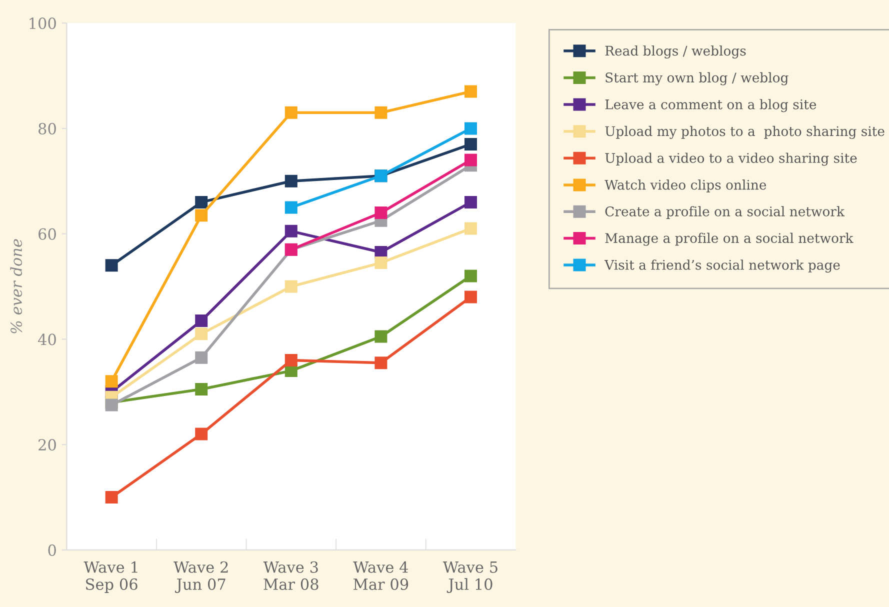 The height and width of the screenshot is (607, 889). Describe the element at coordinates (675, 51) in the screenshot. I see `legend-label: Read blogs / weblogs` at that location.